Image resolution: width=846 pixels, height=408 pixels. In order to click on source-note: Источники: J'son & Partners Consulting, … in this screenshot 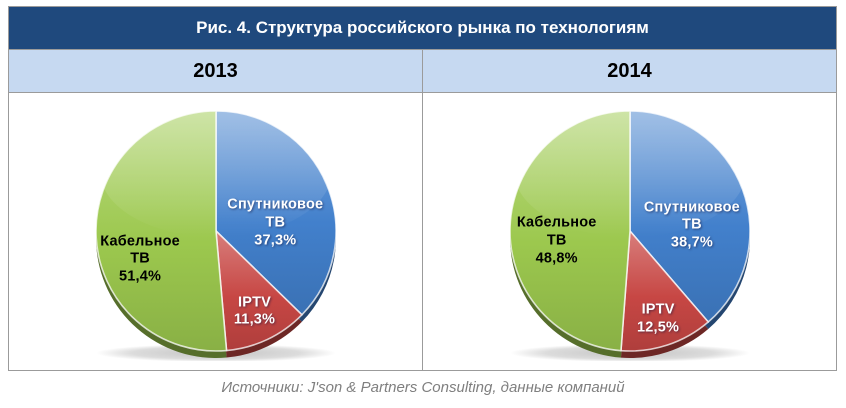, I will do `click(423, 387)`.